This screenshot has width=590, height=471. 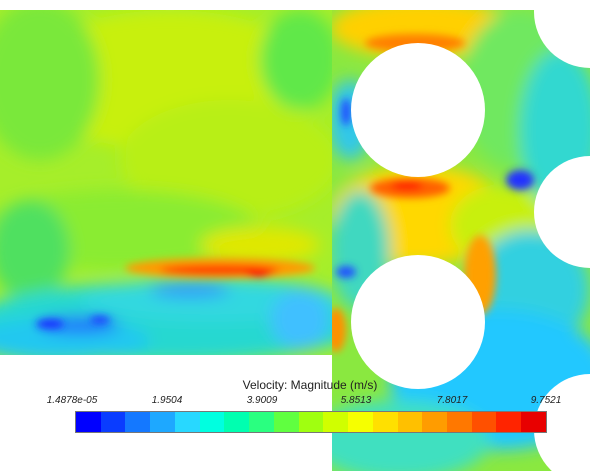 What do you see at coordinates (418, 110) in the screenshot?
I see `tube-obstacle-top` at bounding box center [418, 110].